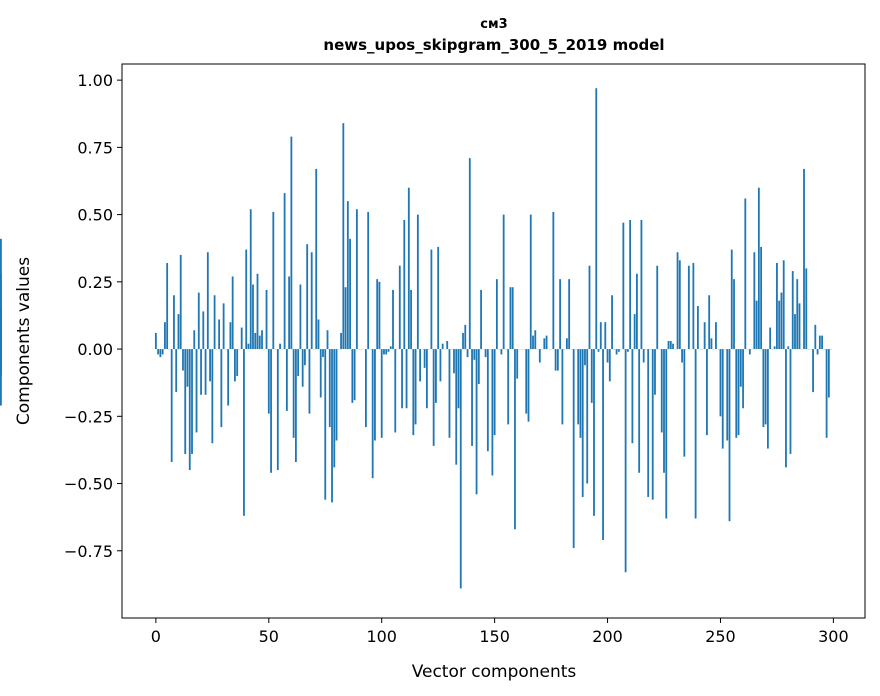 This screenshot has width=880, height=696. Describe the element at coordinates (95, 282) in the screenshot. I see `y-tick-label: 0.25` at that location.